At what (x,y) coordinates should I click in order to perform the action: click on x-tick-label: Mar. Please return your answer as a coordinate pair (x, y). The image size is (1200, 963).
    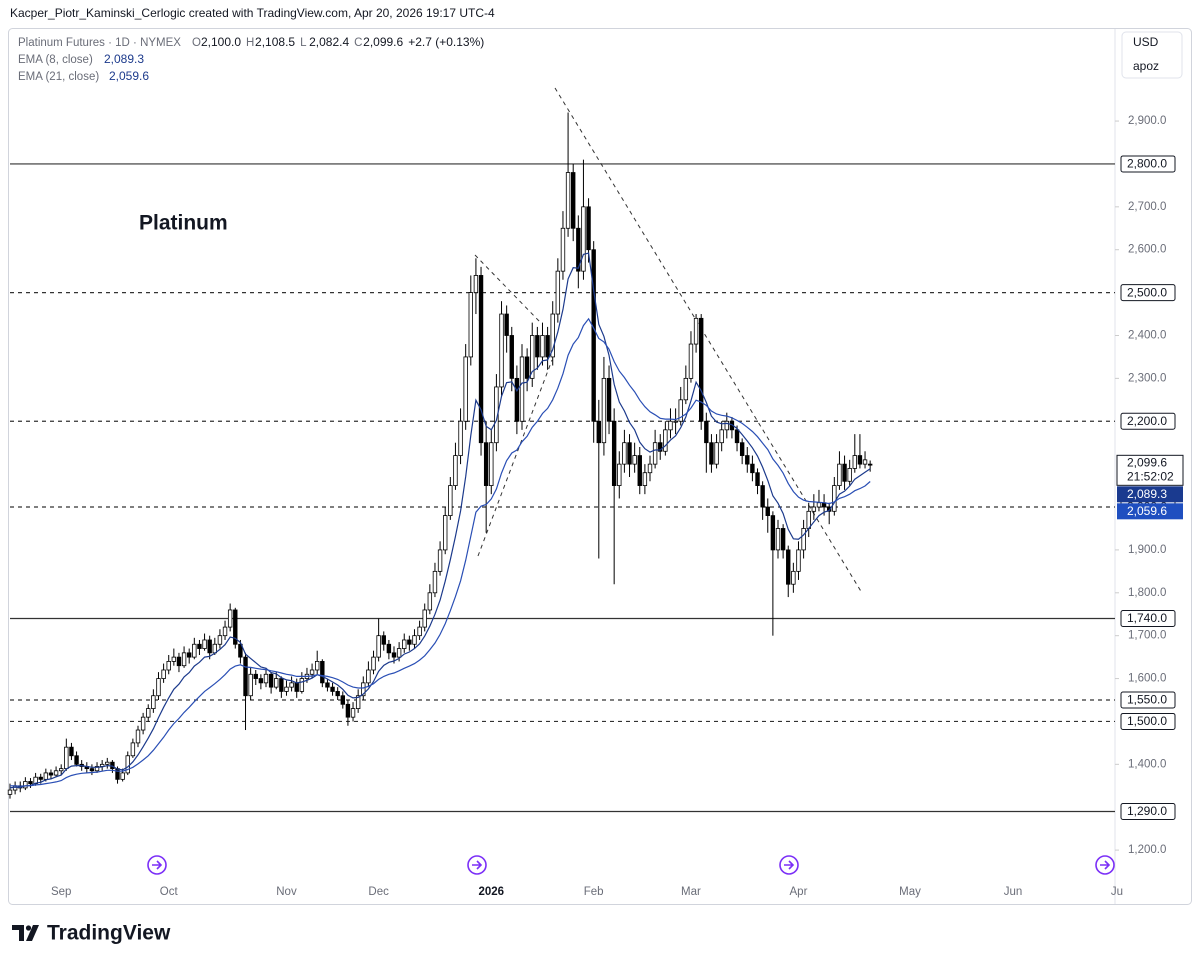
    Looking at the image, I should click on (691, 892).